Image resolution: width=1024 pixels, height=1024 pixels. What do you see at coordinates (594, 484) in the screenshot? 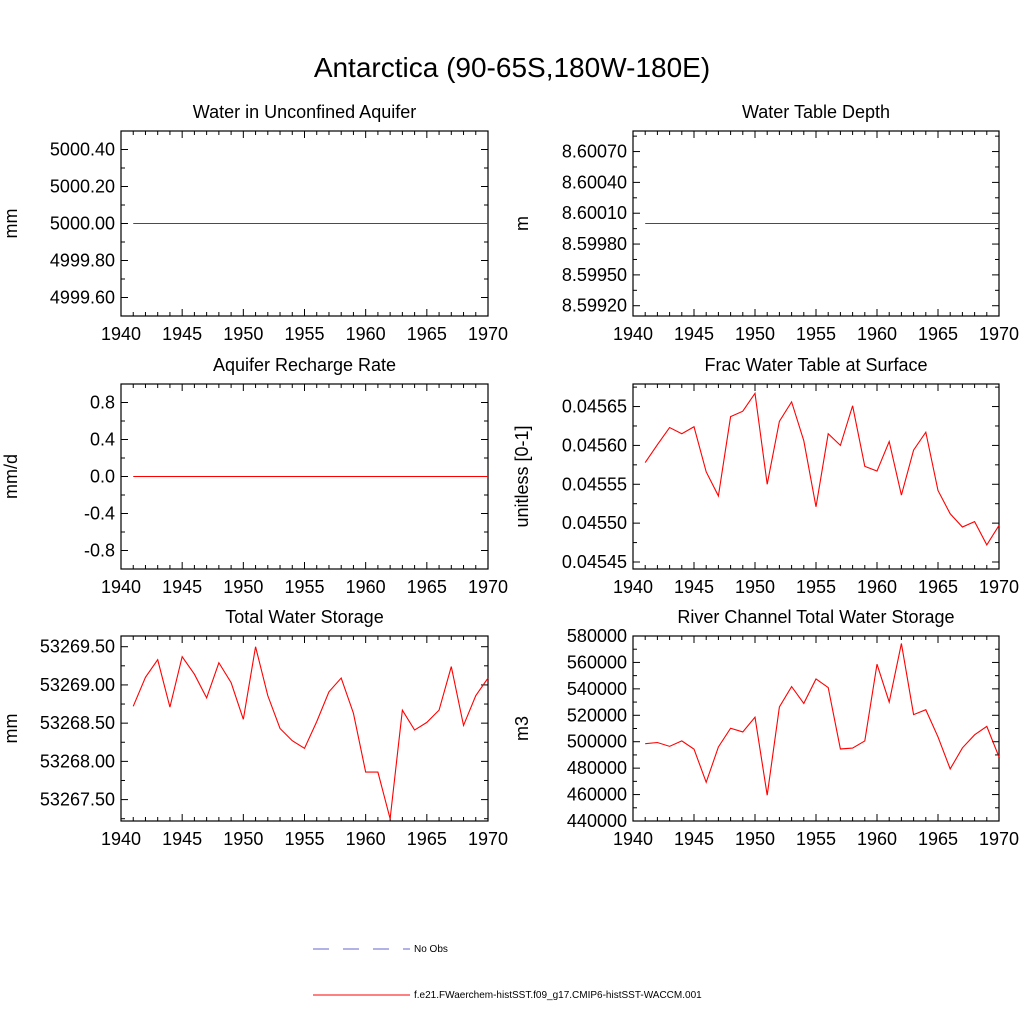
I see `y-tick-label: 0.04555` at bounding box center [594, 484].